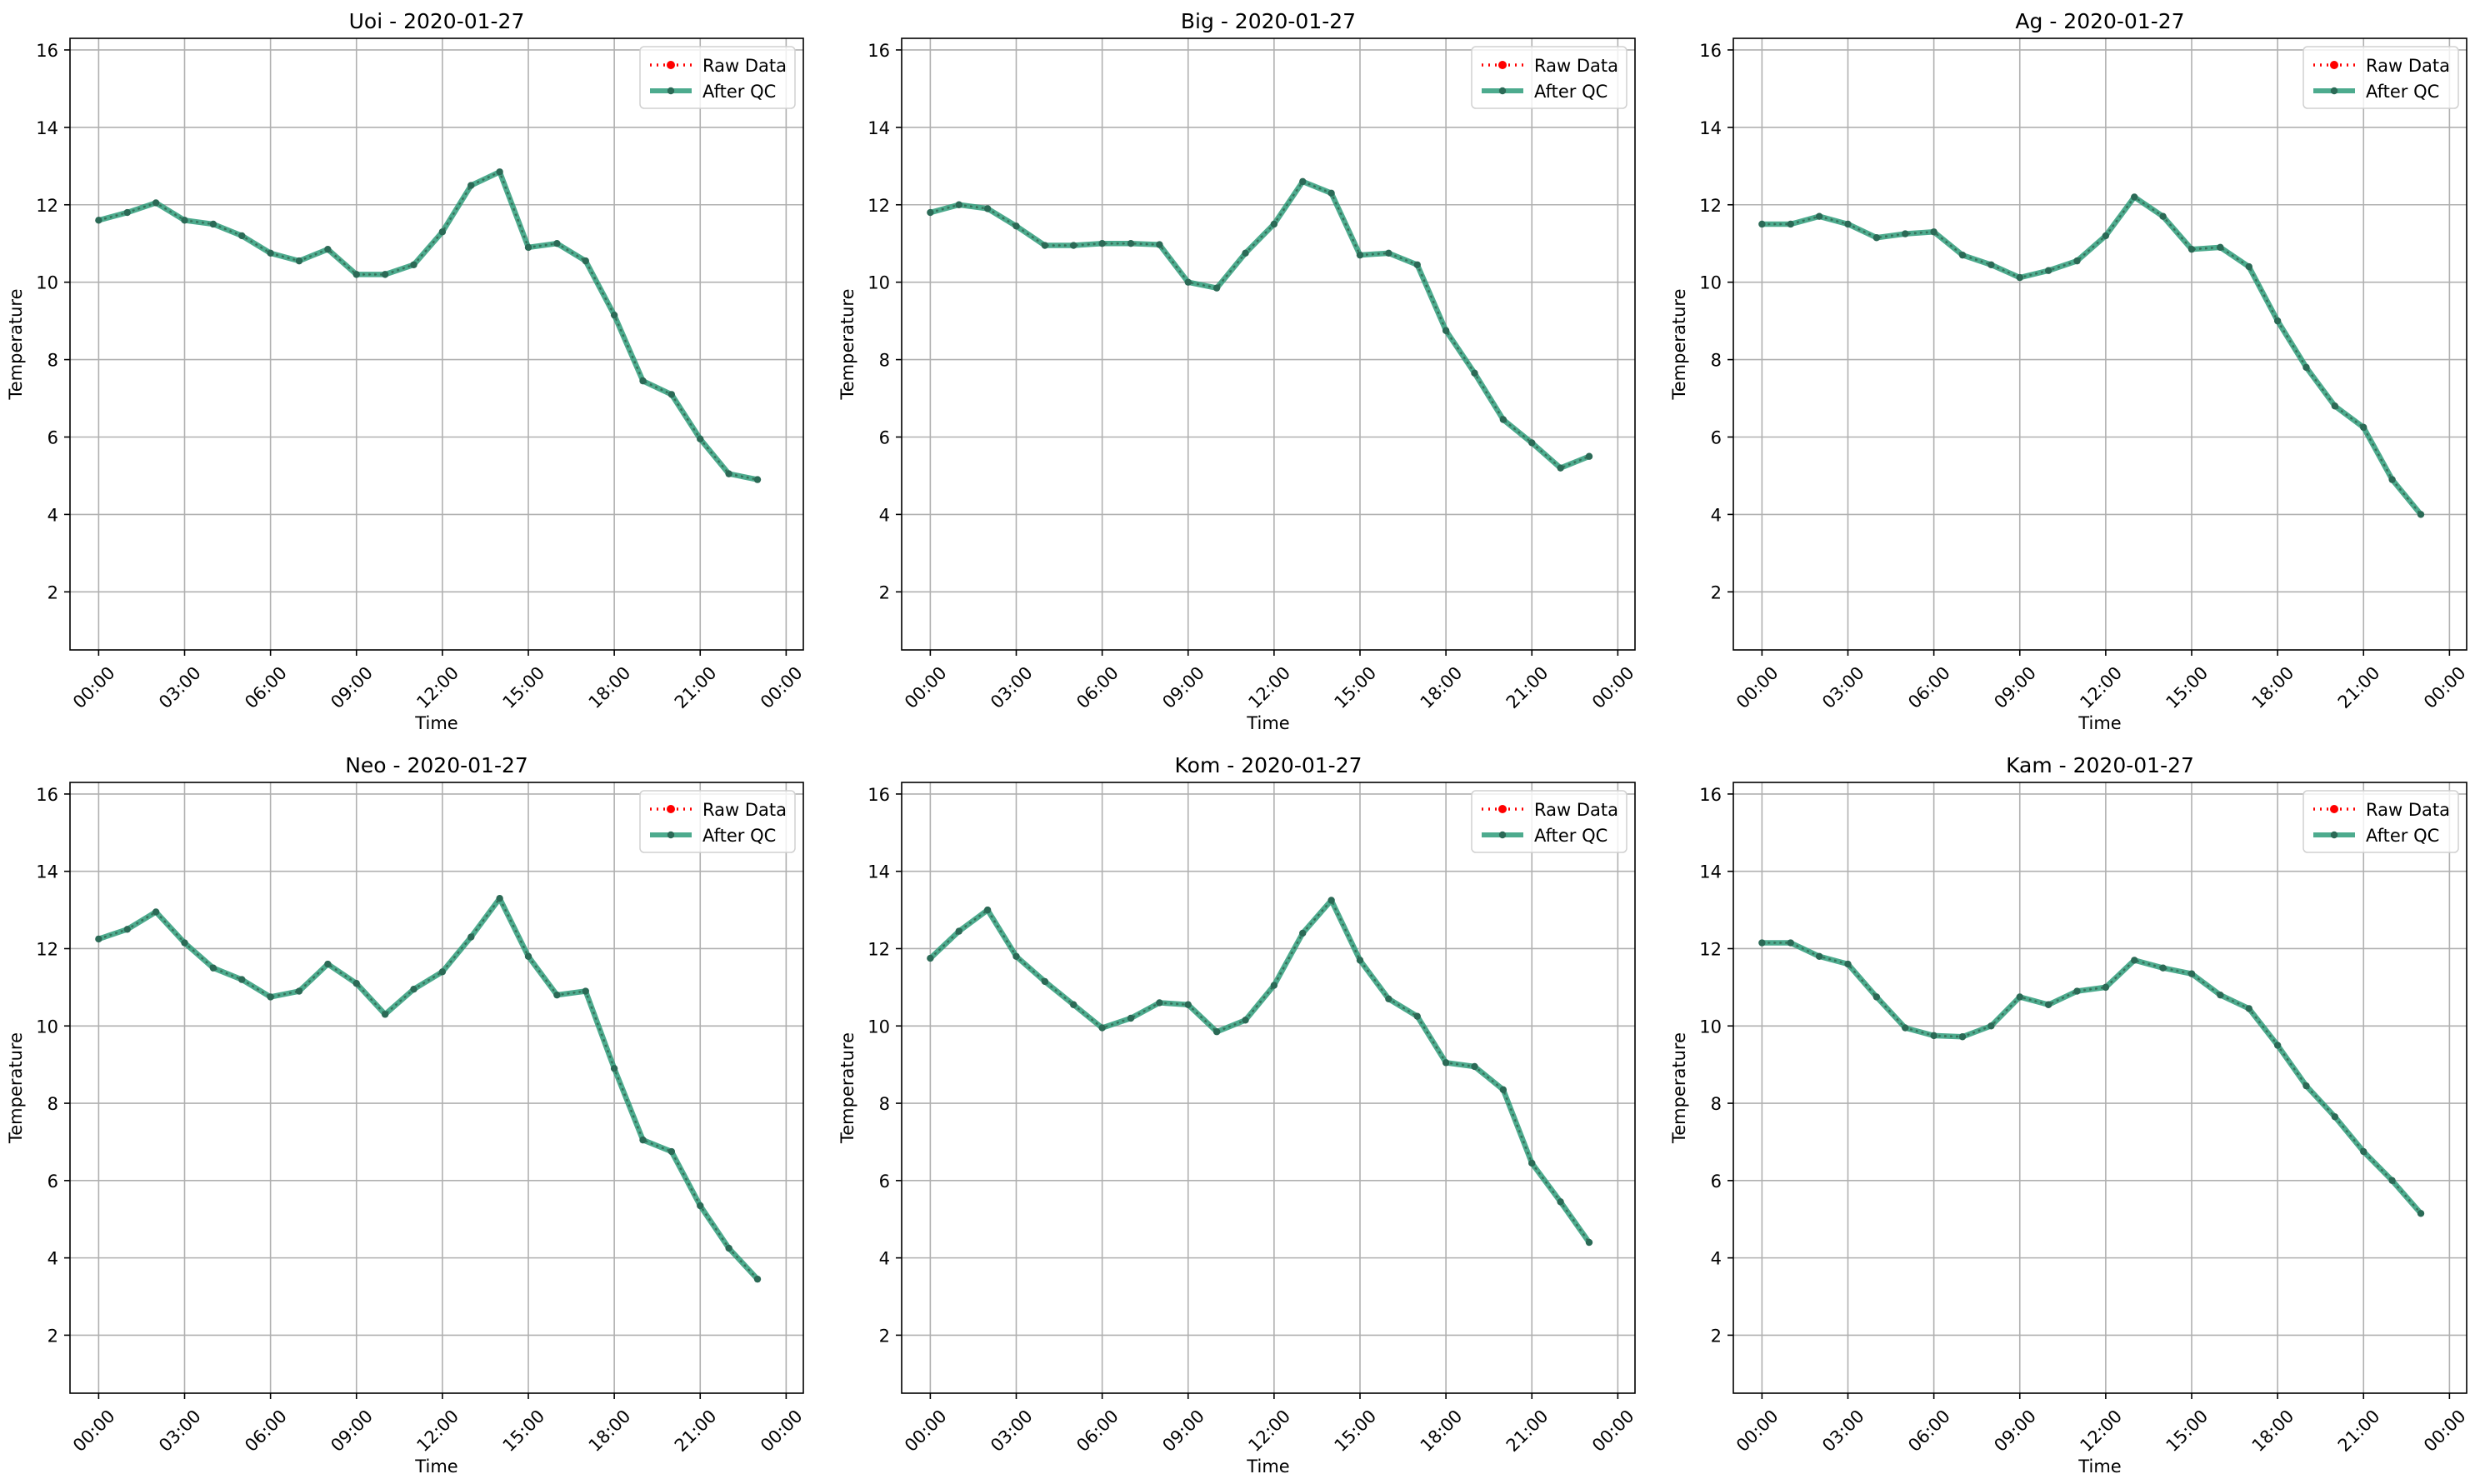 The width and height of the screenshot is (2485, 1484). I want to click on subplot-title: Ag - 2020-01-27, so click(2099, 21).